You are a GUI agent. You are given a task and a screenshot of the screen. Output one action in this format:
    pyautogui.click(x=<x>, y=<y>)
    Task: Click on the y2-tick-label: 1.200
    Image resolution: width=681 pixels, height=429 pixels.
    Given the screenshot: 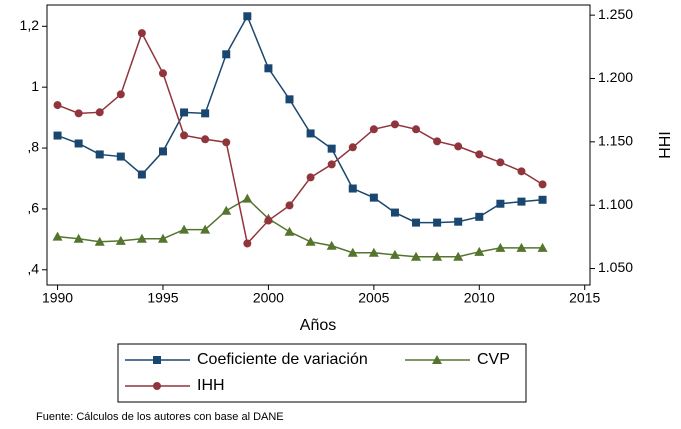 What is the action you would take?
    pyautogui.click(x=615, y=77)
    